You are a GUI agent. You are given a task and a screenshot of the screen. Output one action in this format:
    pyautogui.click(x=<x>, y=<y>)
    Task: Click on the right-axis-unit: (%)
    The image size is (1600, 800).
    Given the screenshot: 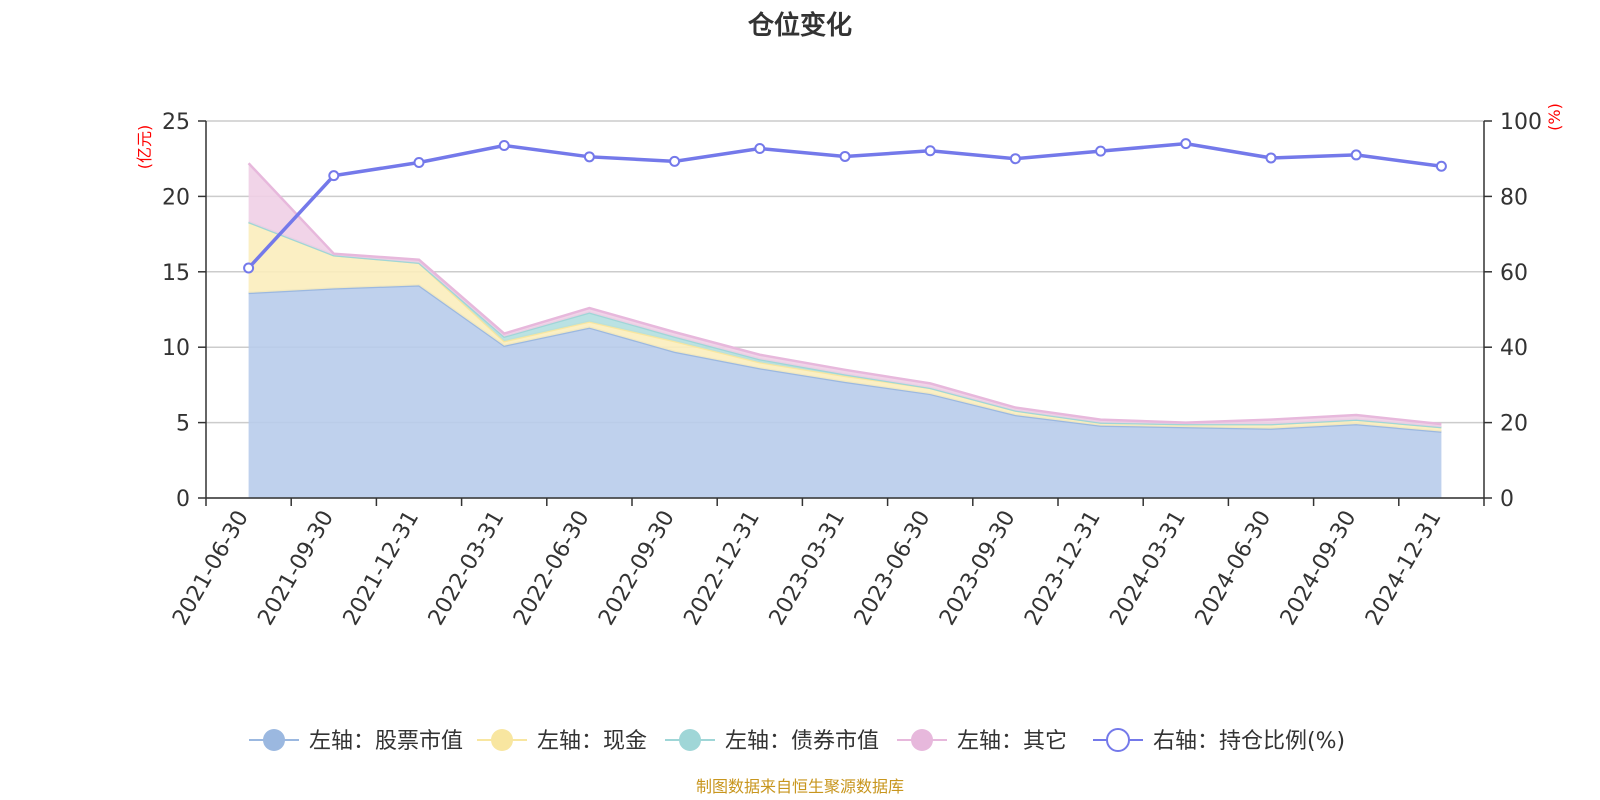 What is the action you would take?
    pyautogui.click(x=1554, y=117)
    